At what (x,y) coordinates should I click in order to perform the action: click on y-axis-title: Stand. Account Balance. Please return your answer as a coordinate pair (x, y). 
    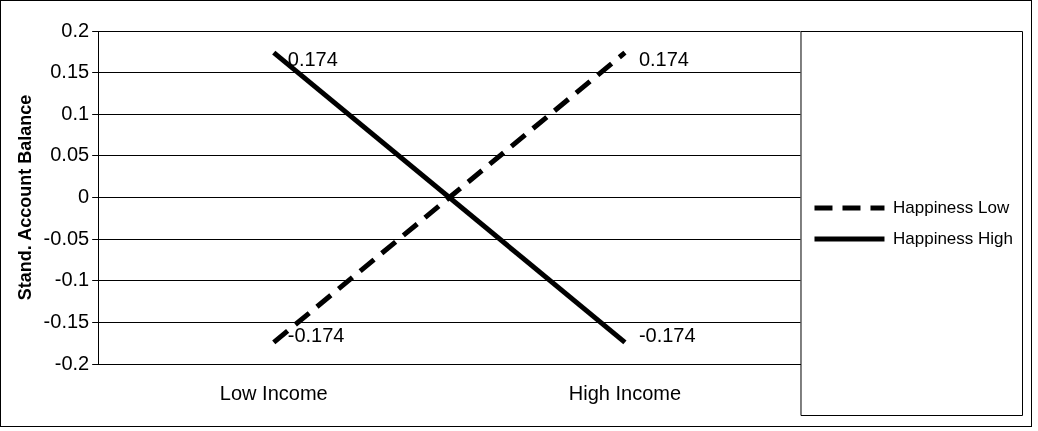
    Looking at the image, I should click on (24, 197).